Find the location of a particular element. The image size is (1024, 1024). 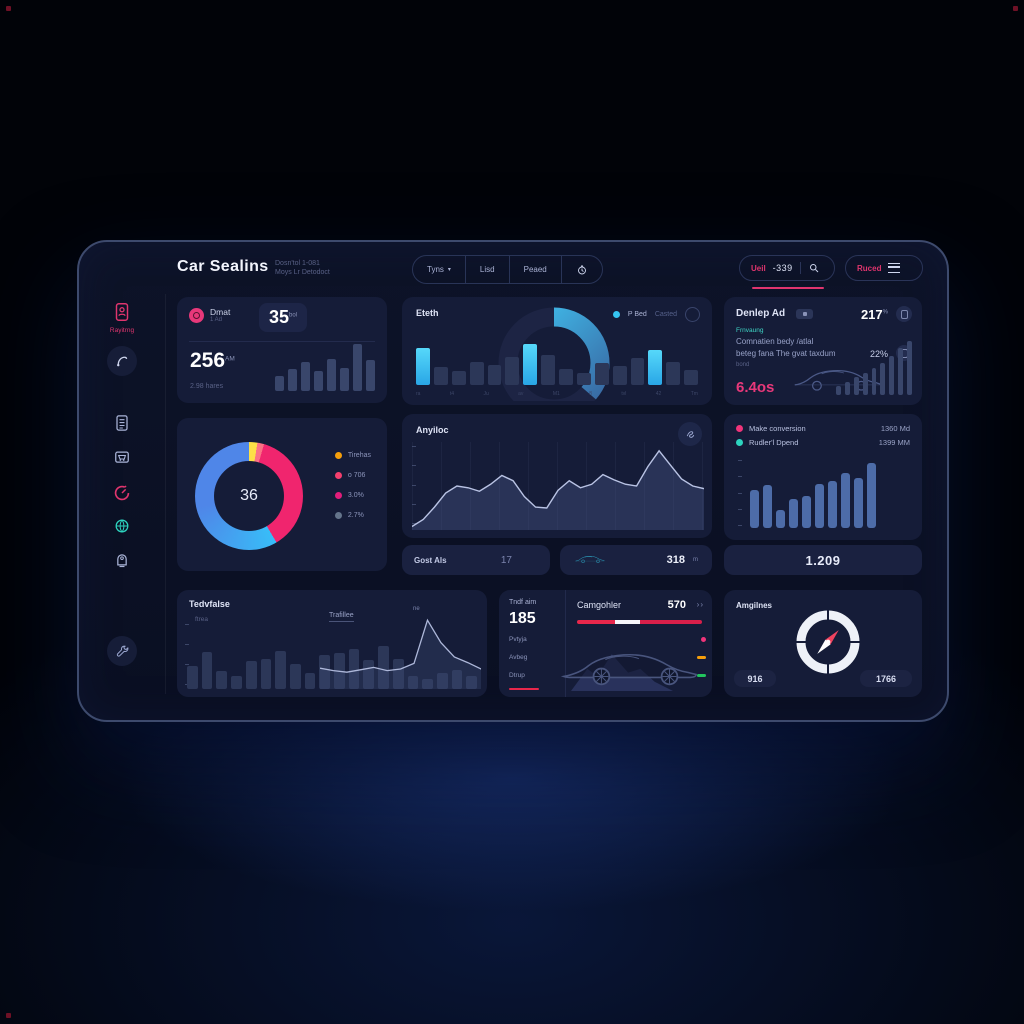

progress-segment is located at coordinates (670, 622).